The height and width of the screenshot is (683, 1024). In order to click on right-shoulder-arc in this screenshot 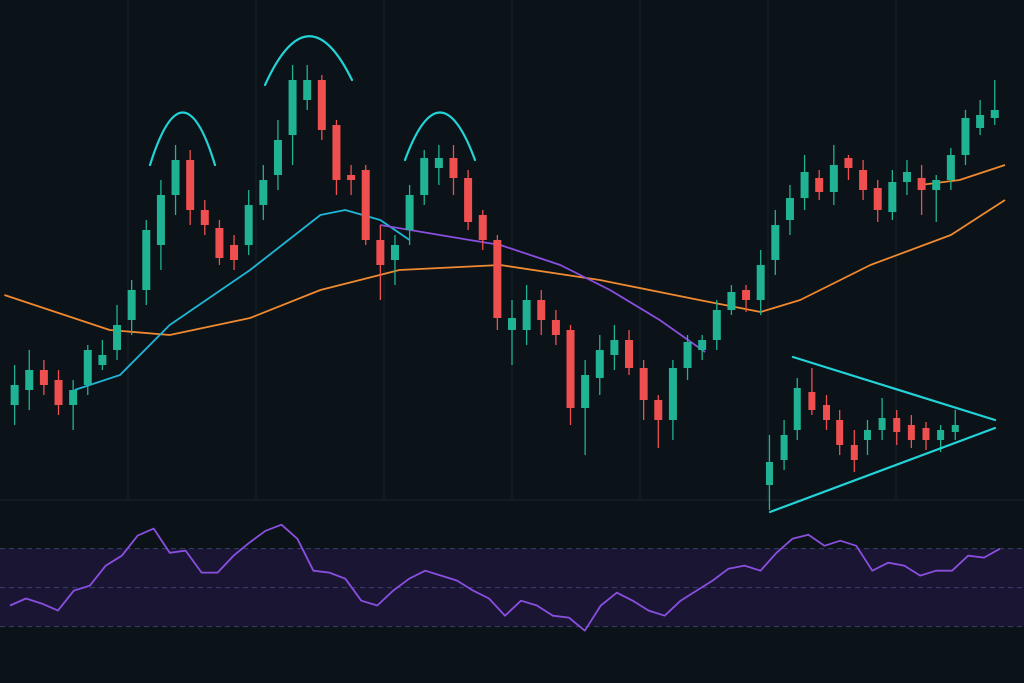, I will do `click(440, 136)`.